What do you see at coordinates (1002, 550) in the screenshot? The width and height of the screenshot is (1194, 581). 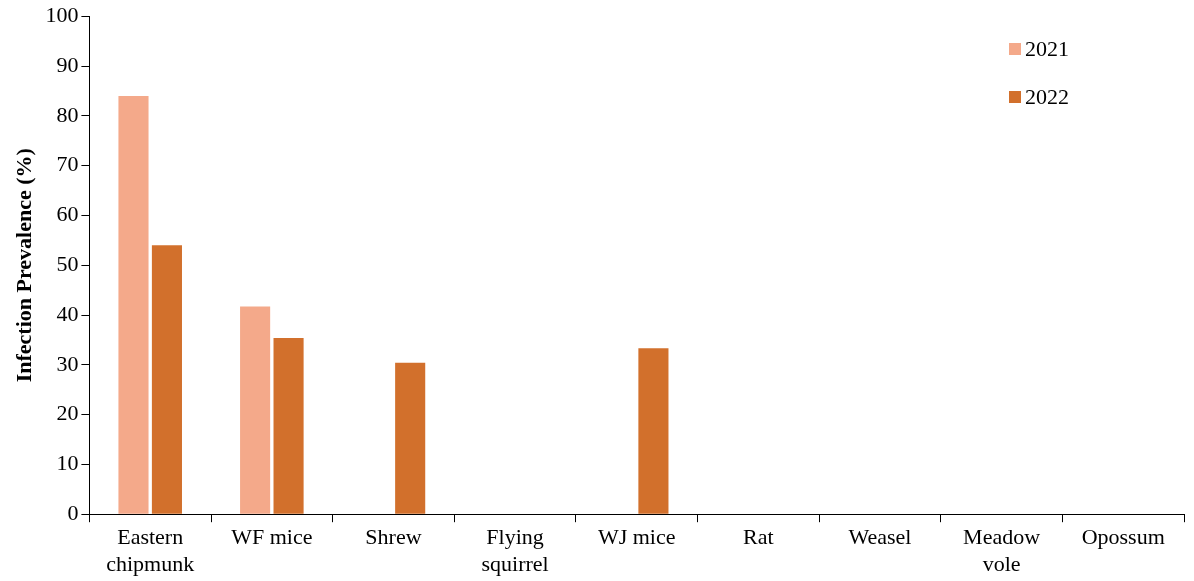 I see `x-tick-label: Meadow vole` at bounding box center [1002, 550].